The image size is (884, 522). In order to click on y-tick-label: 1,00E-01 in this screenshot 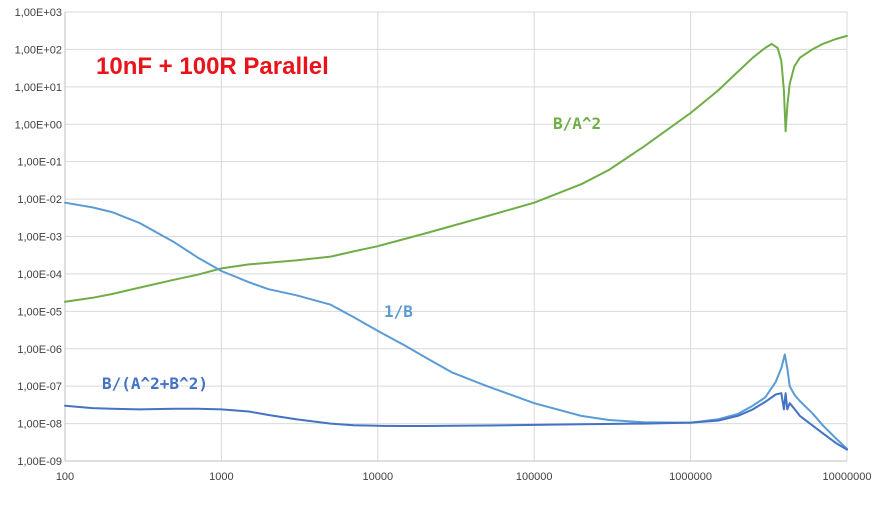, I will do `click(39, 163)`.